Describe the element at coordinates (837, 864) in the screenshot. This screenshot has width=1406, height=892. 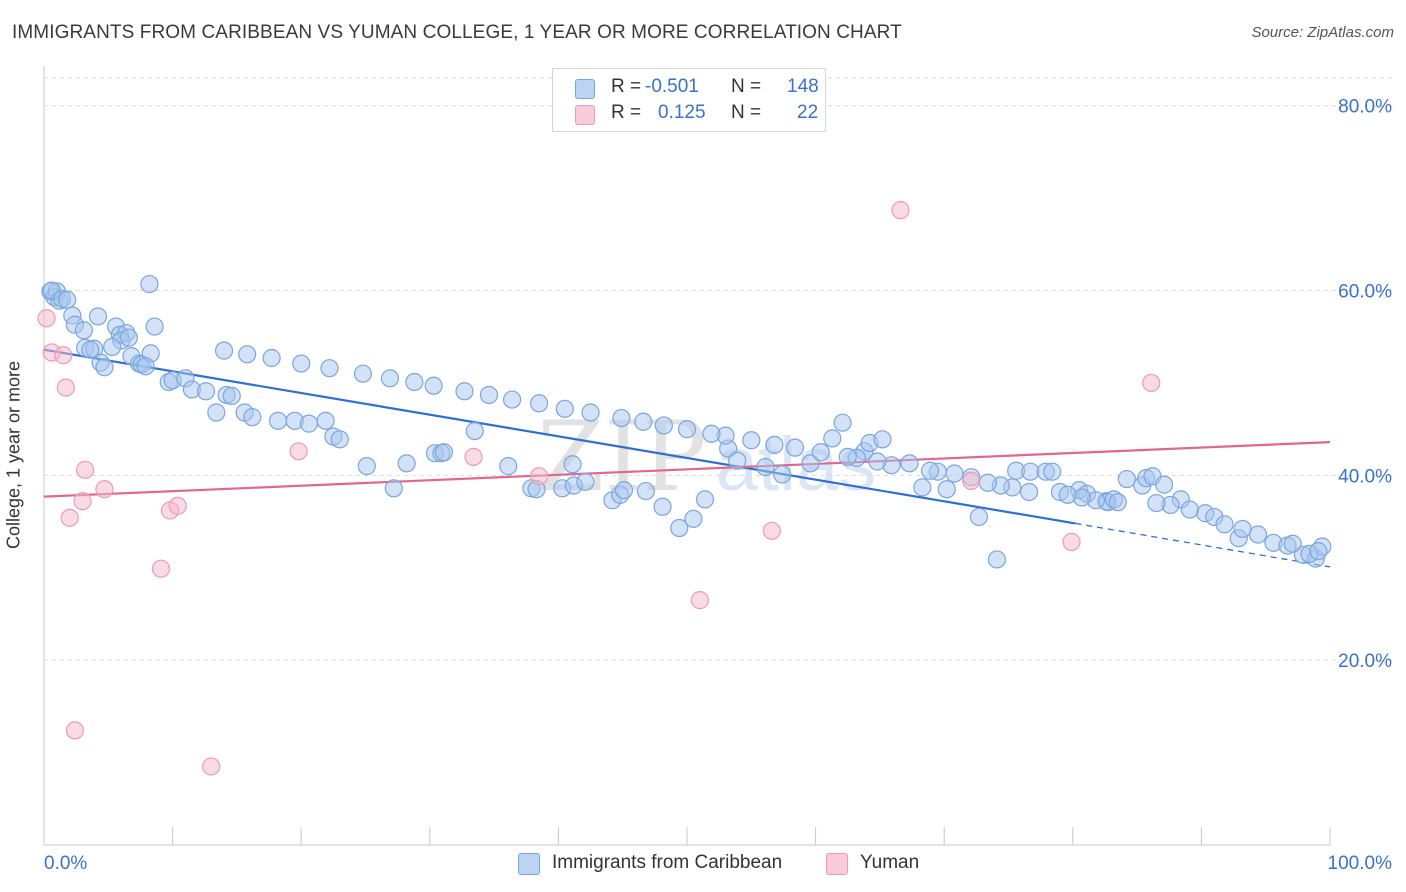
I see `bottom-legend-swatch-pink` at that location.